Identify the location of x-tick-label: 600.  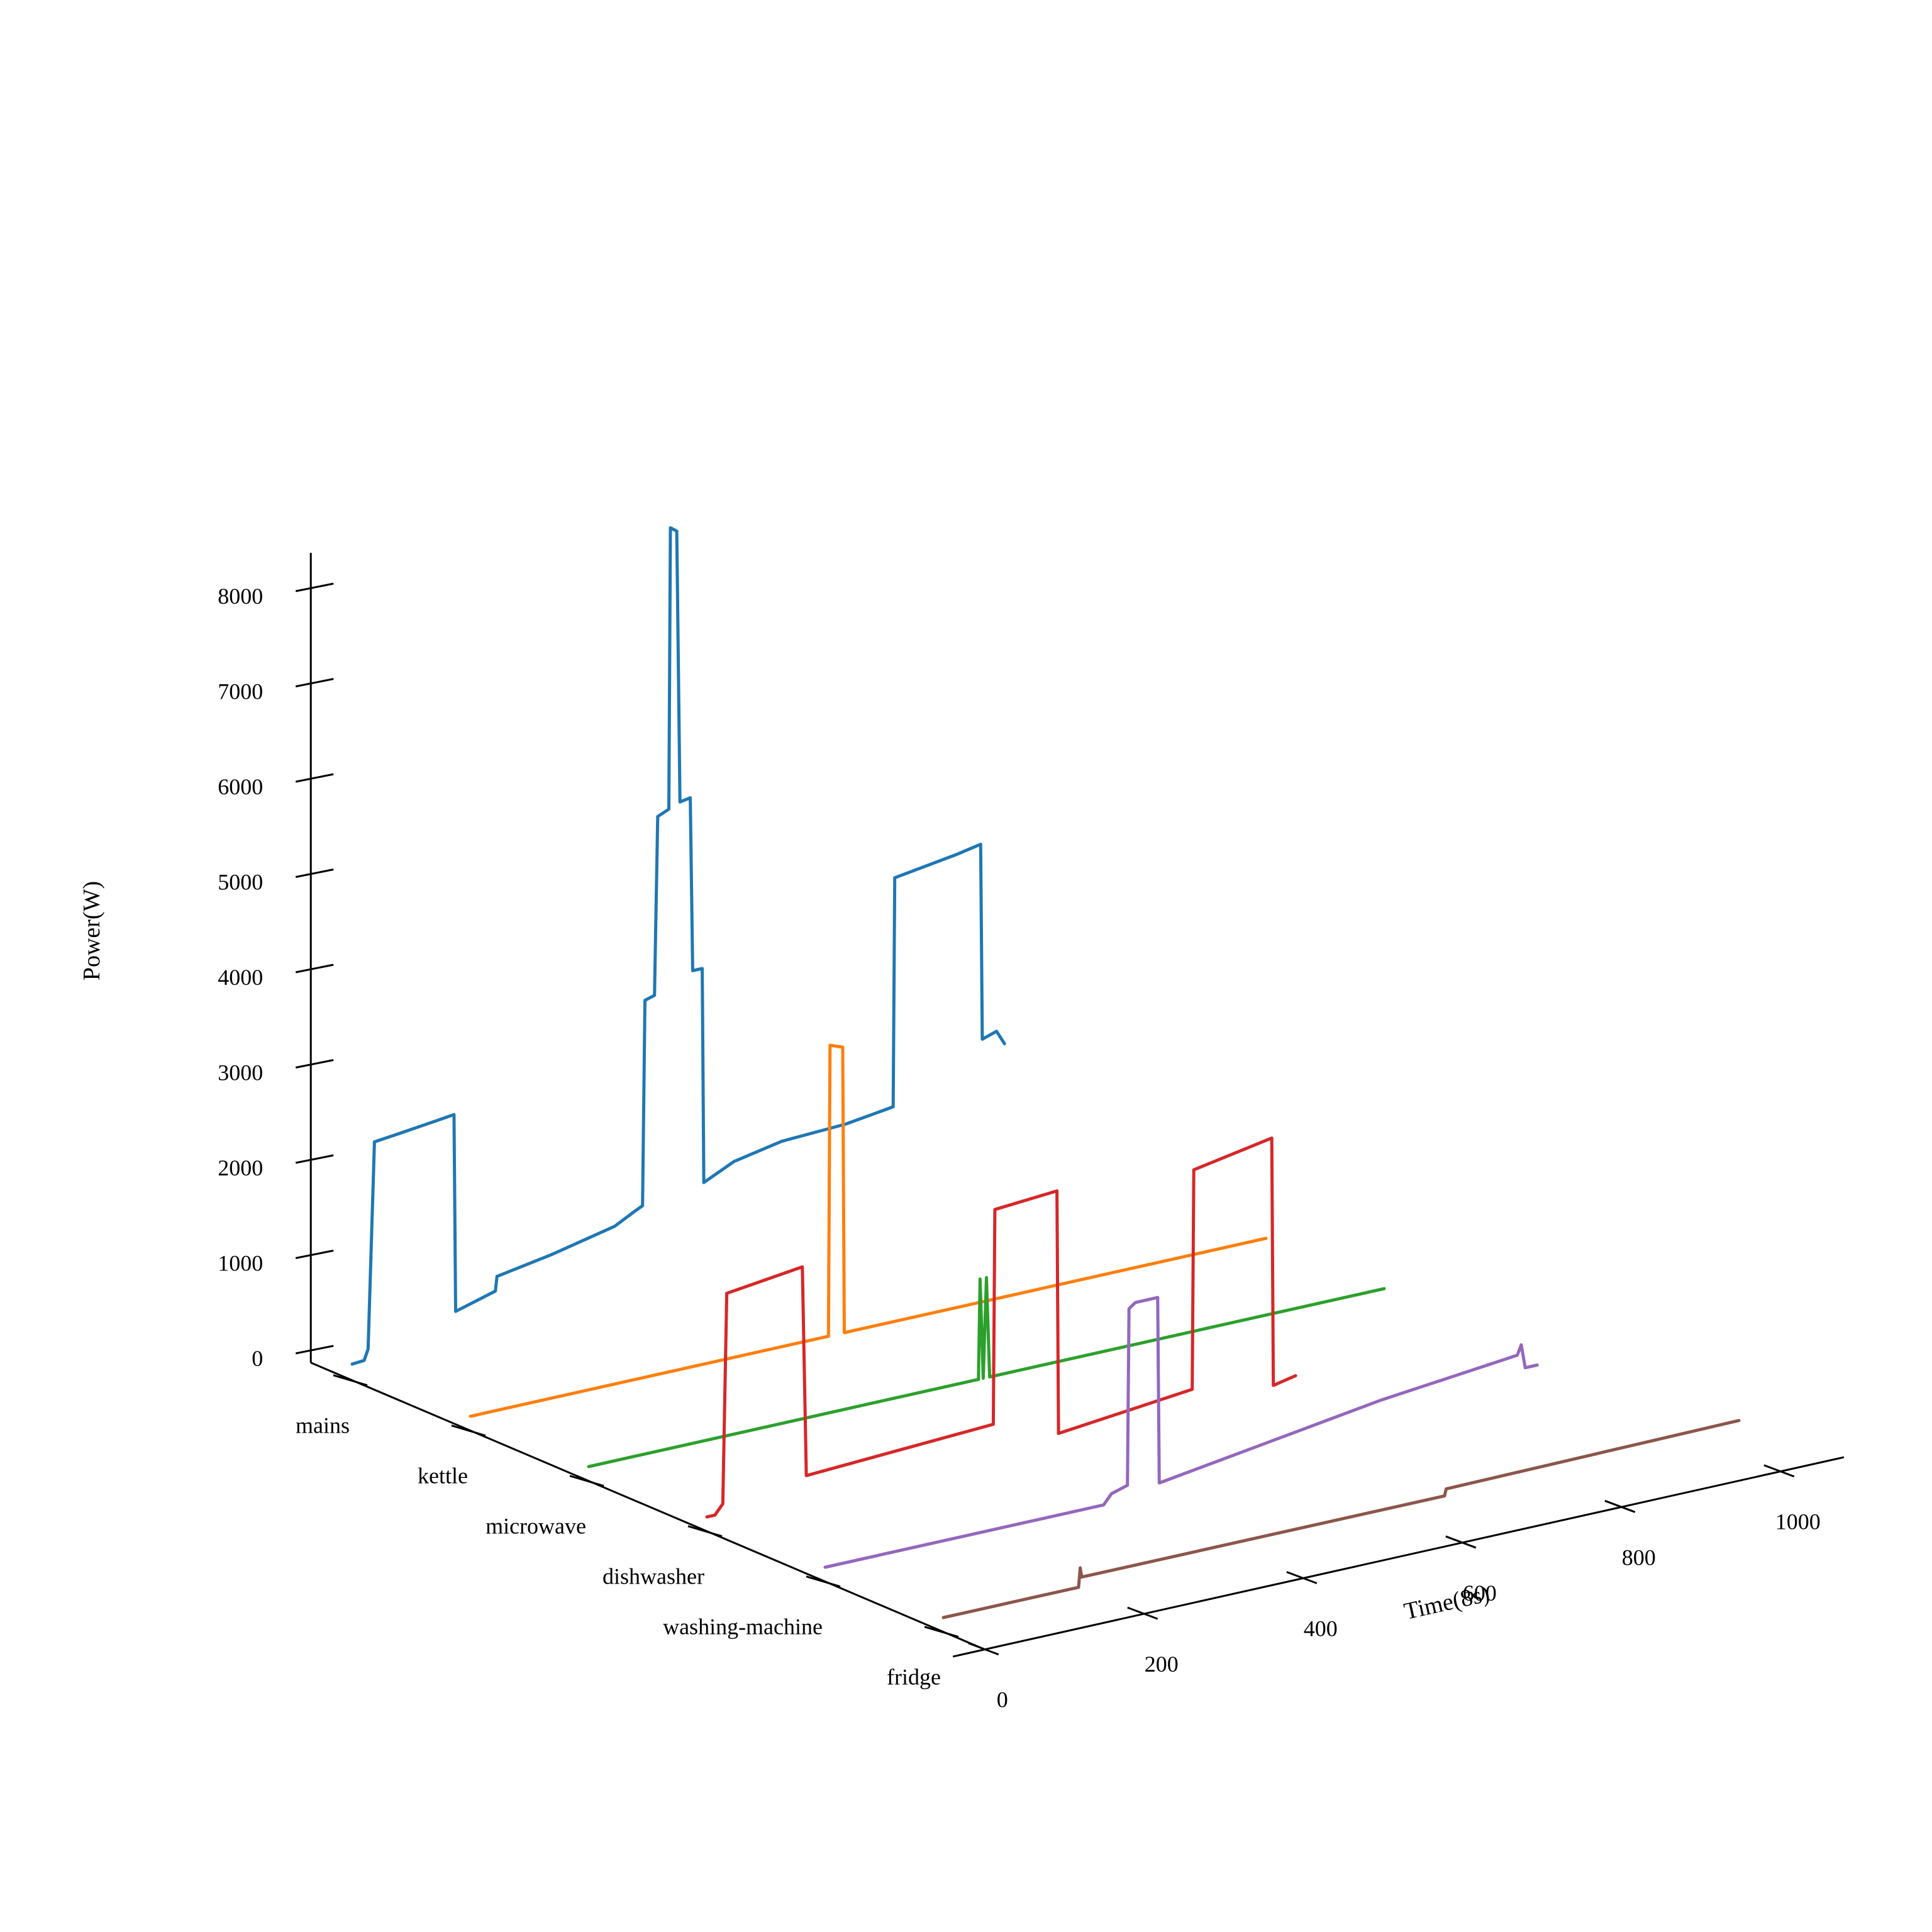
(1480, 1593).